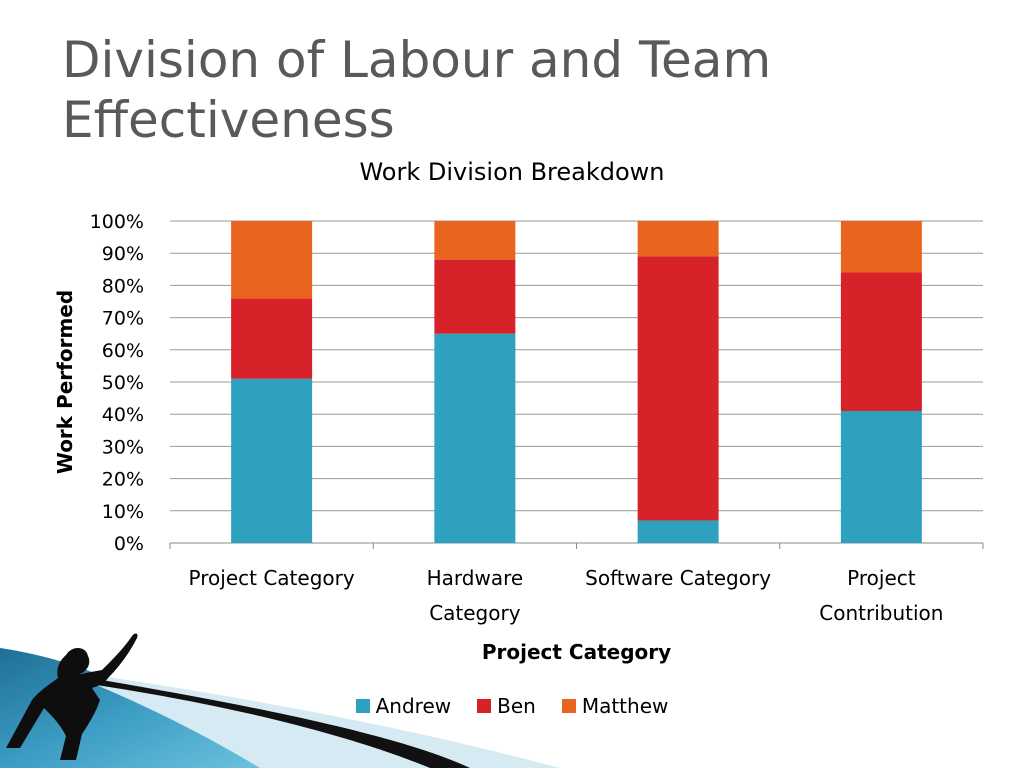 The width and height of the screenshot is (1024, 768). Describe the element at coordinates (123, 480) in the screenshot. I see `y-tick-label: 20%` at that location.